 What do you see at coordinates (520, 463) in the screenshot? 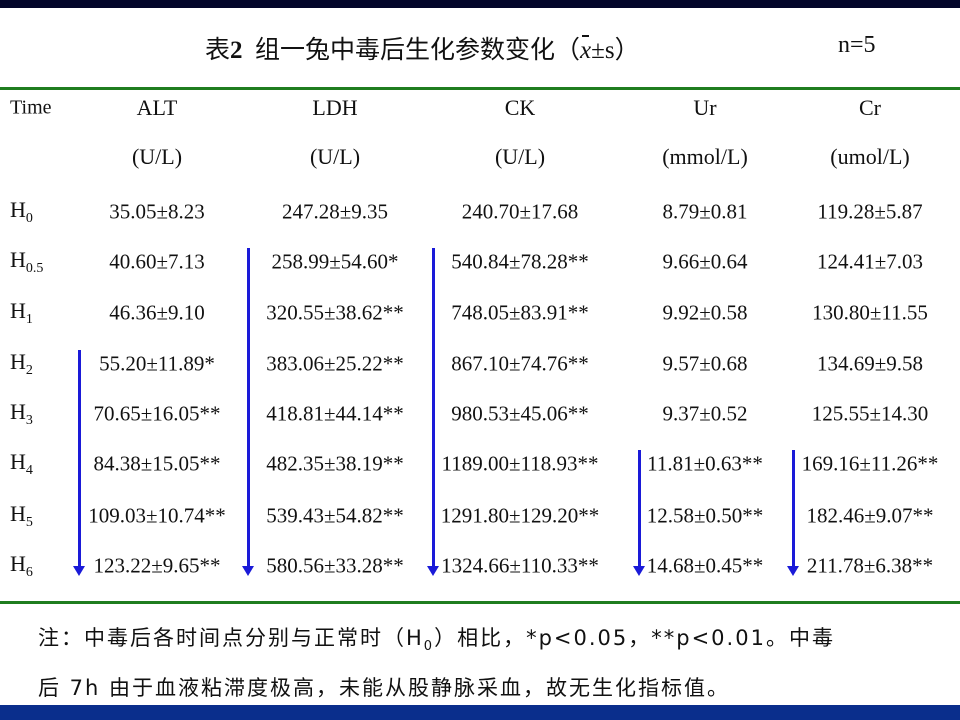
I see `table-cell: 1189.00±118.93**` at bounding box center [520, 463].